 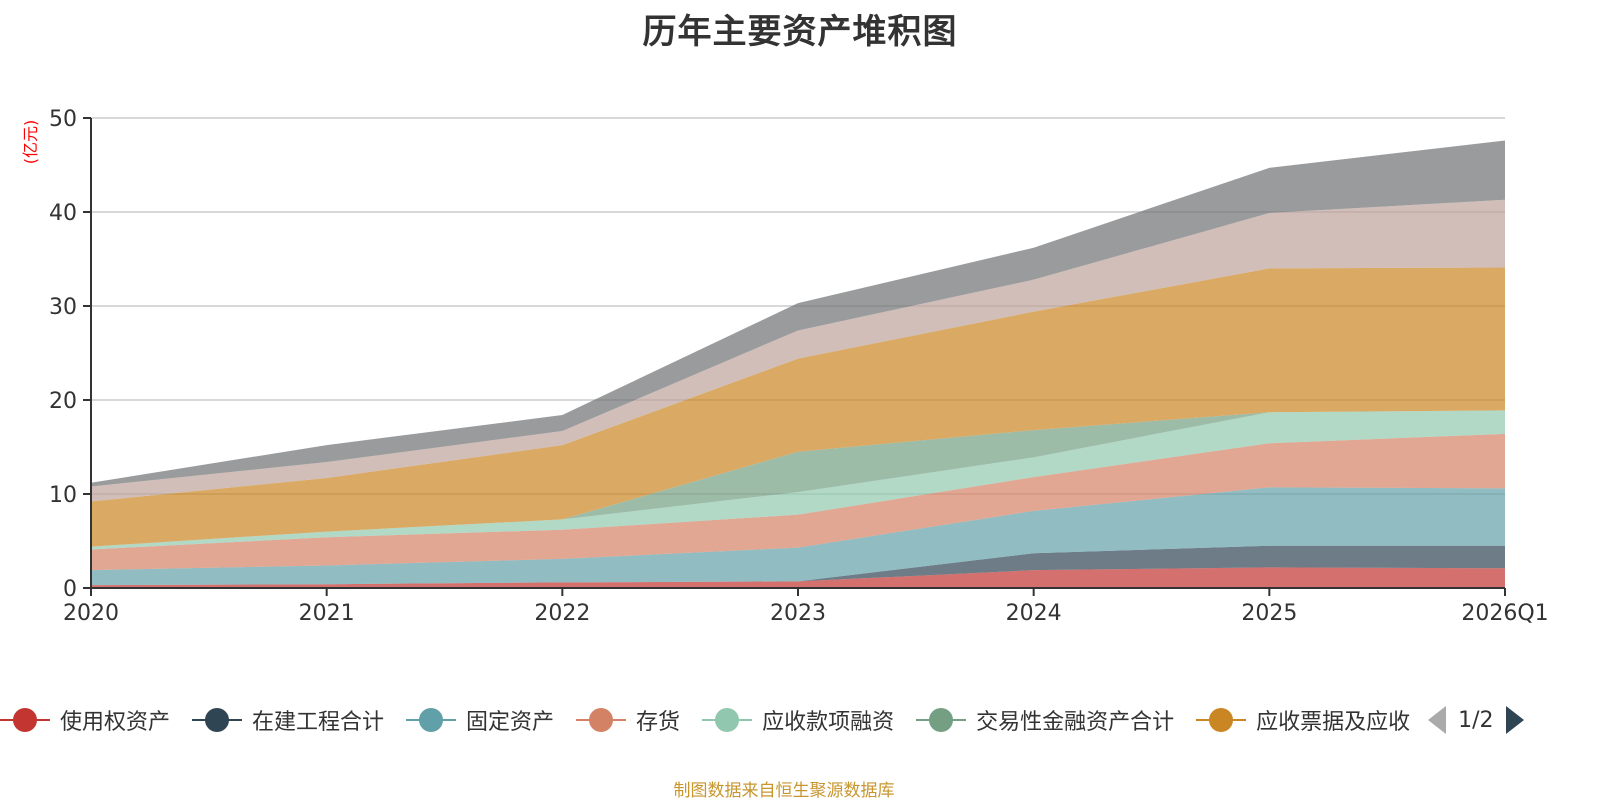 What do you see at coordinates (70, 589) in the screenshot?
I see `y-tick-label: 0` at bounding box center [70, 589].